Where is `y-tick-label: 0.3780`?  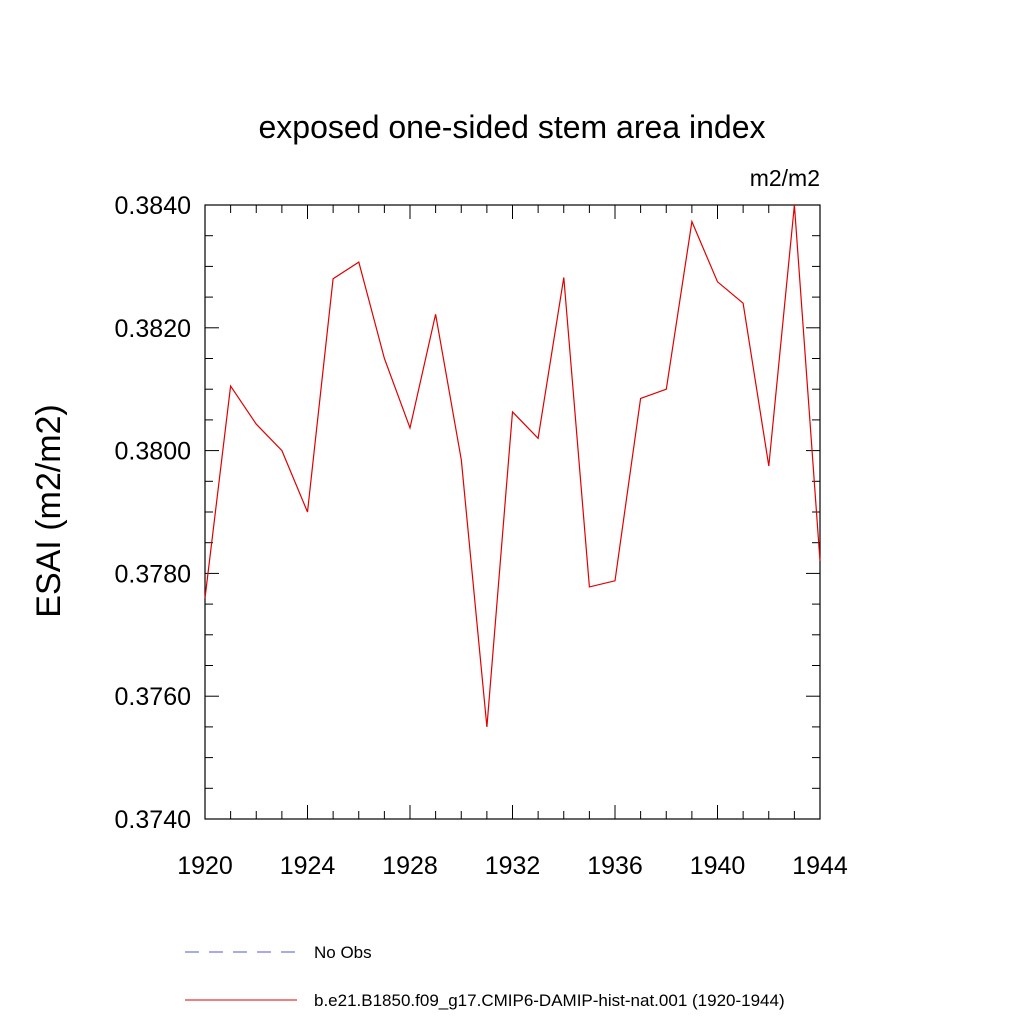 y-tick-label: 0.3780 is located at coordinates (153, 574).